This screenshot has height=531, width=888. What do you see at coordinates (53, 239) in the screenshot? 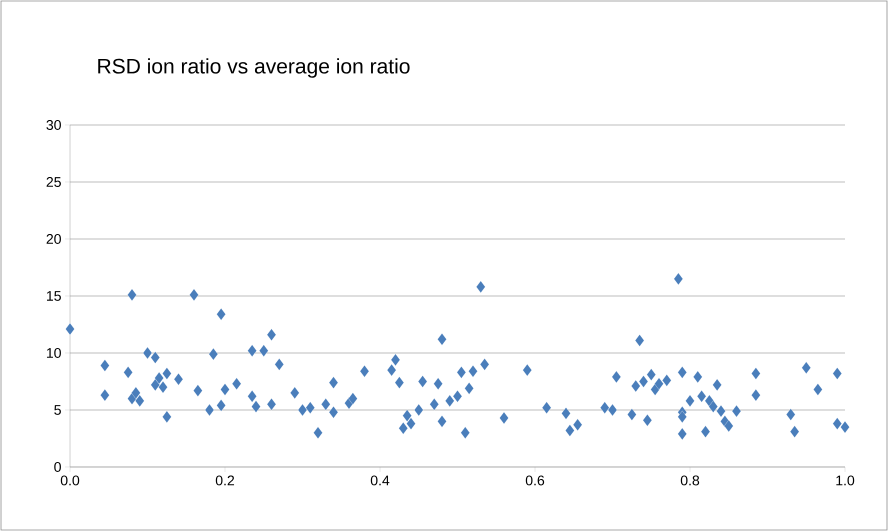
I see `y-tick-label: 20` at bounding box center [53, 239].